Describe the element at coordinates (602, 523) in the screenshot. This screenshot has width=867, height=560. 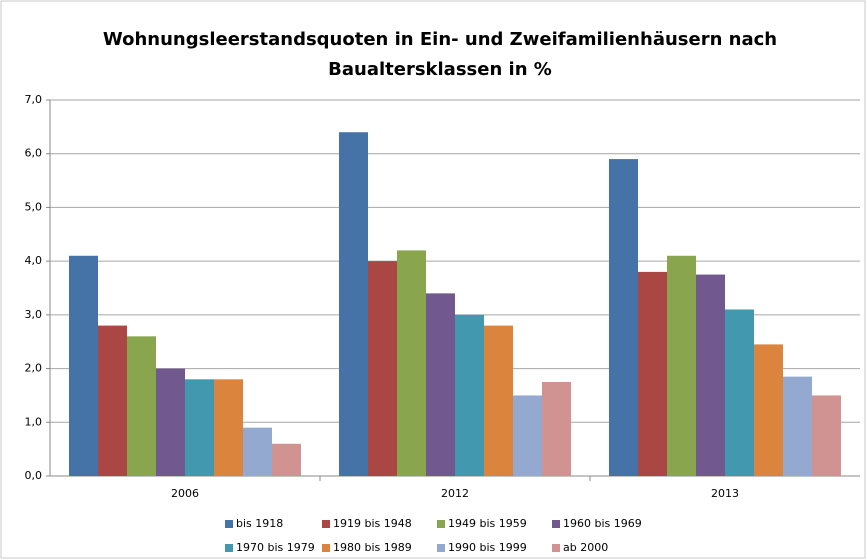
I see `legend-label: 1960 bis 1969` at that location.